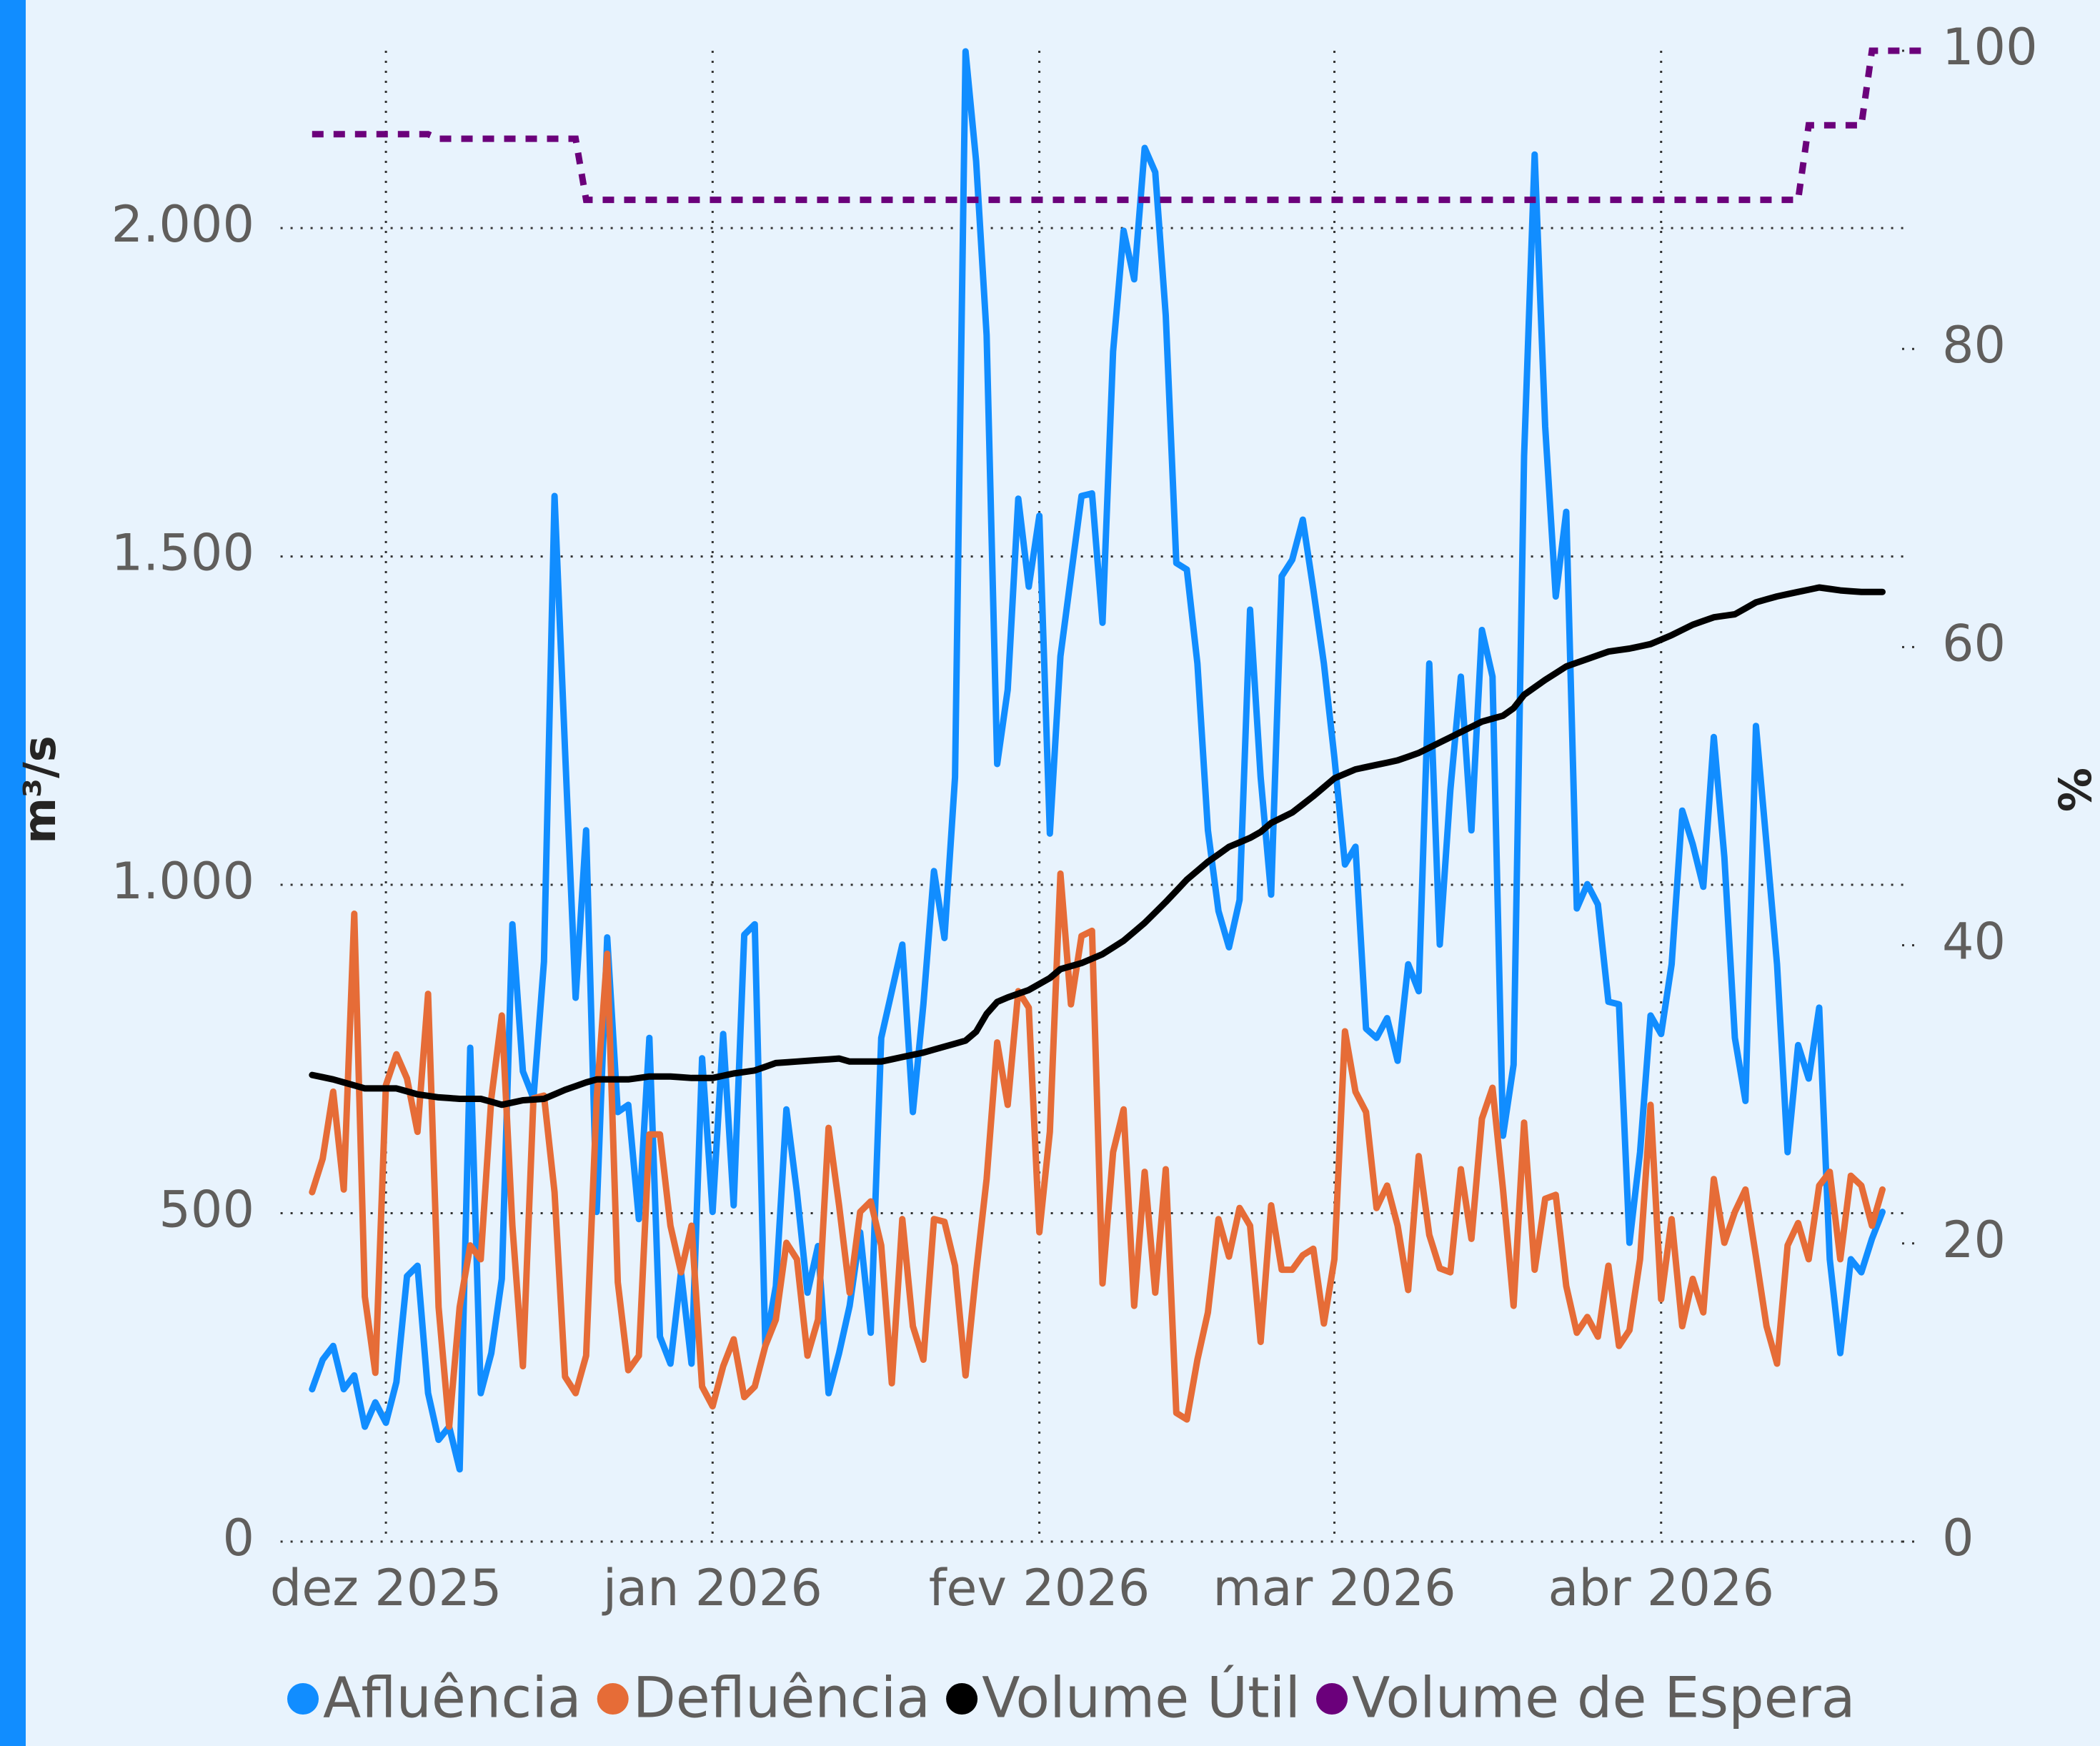 The image size is (2100, 1746). Describe the element at coordinates (386, 1588) in the screenshot. I see `x-tick-label: dez 2025` at that location.